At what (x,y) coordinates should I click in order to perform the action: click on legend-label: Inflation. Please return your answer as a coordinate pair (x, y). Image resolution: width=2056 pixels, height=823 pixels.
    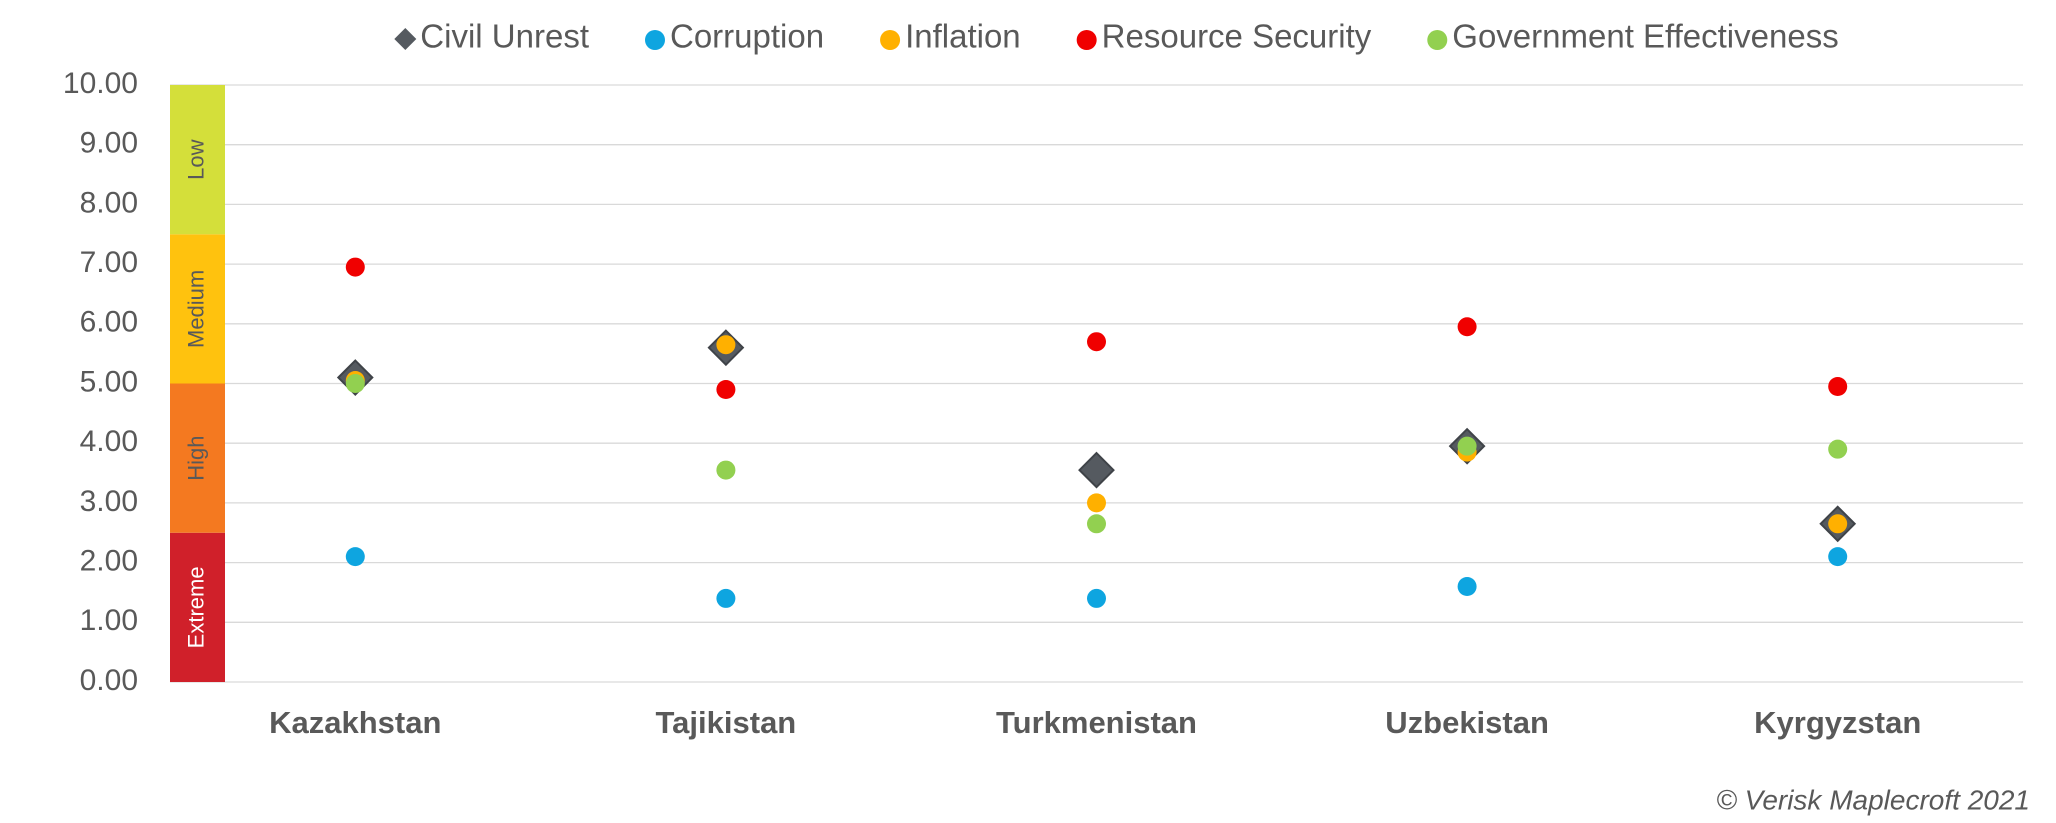
    Looking at the image, I should click on (963, 36).